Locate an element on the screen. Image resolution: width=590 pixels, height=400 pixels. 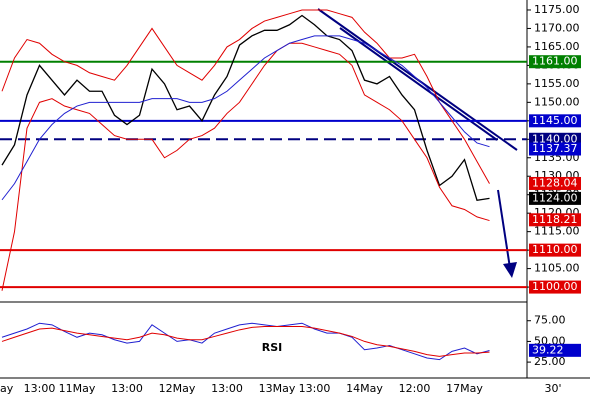
level-label: 1100.00 is located at coordinates (555, 286).